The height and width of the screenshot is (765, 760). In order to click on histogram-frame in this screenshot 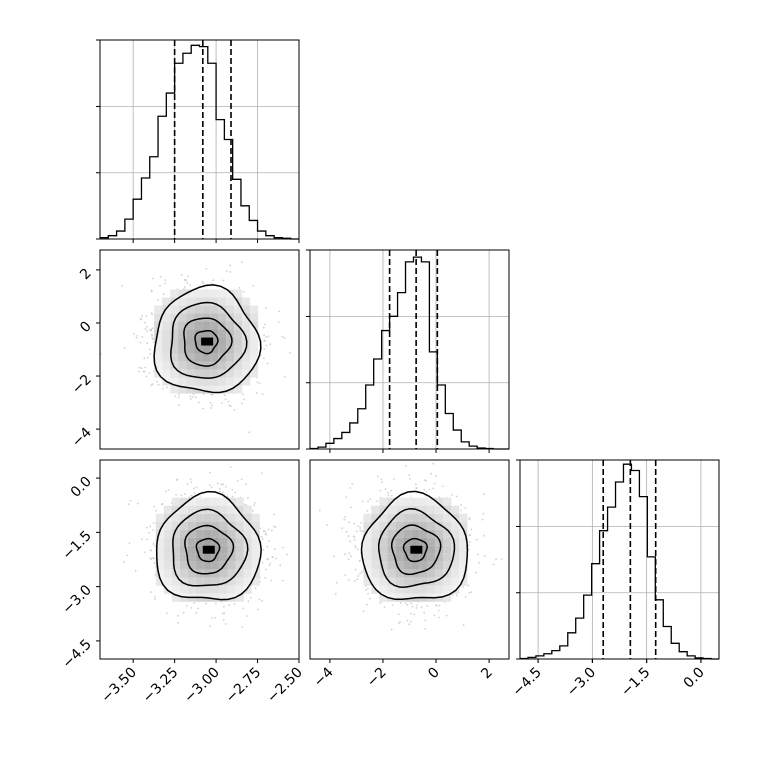, I will do `click(199, 139)`.